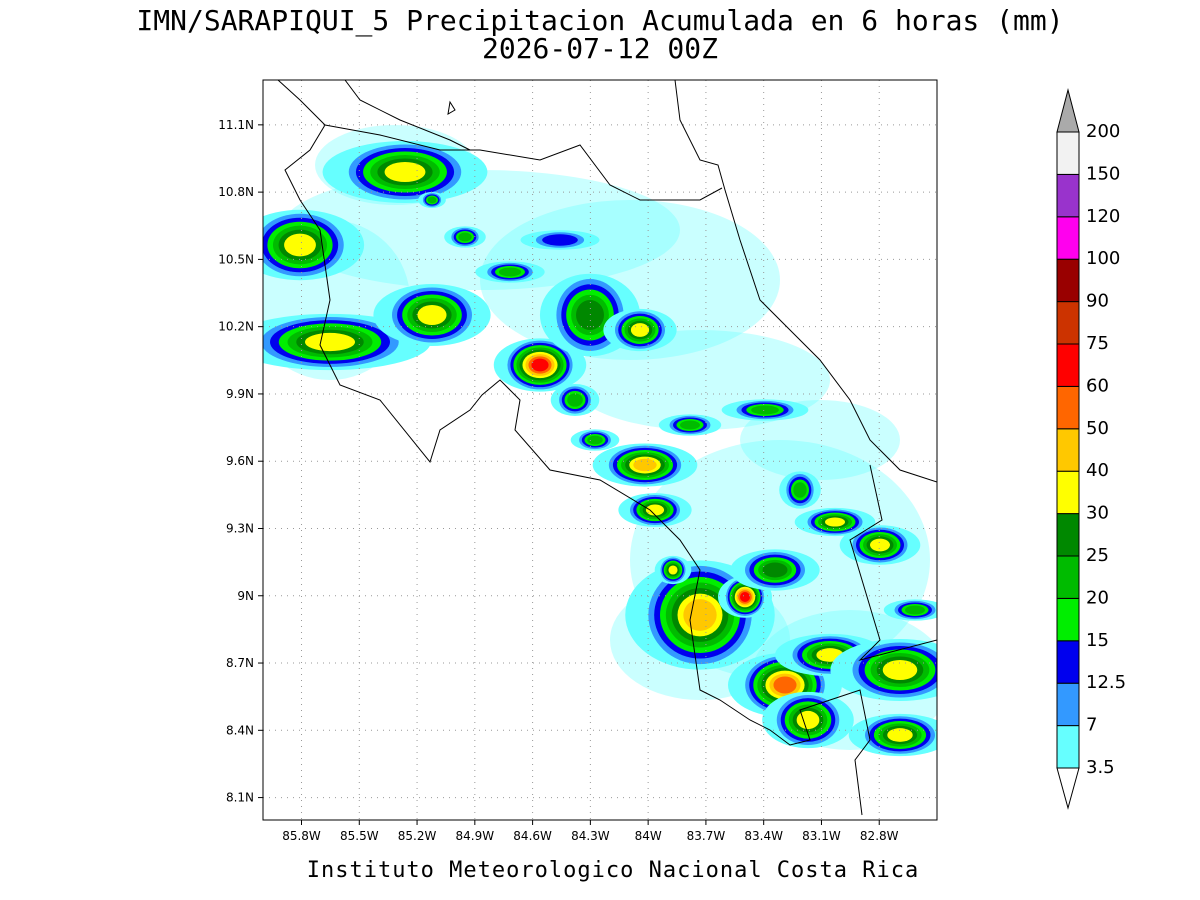 The height and width of the screenshot is (900, 1200). What do you see at coordinates (1103, 216) in the screenshot?
I see `colorbar-label: 120` at bounding box center [1103, 216].